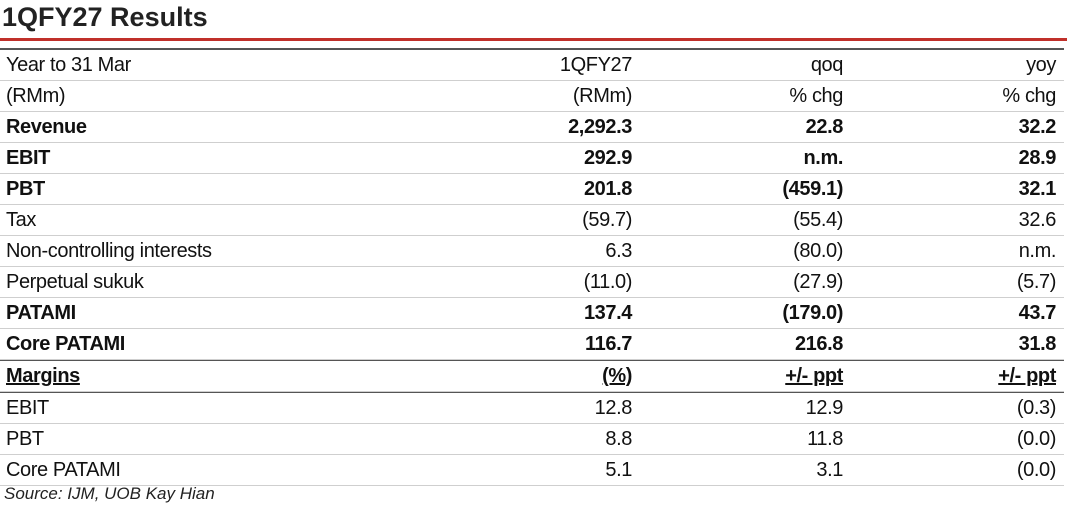 The image size is (1067, 506). I want to click on table-row: Core PATAMI 5.1 3.1 (0.0), so click(532, 470).